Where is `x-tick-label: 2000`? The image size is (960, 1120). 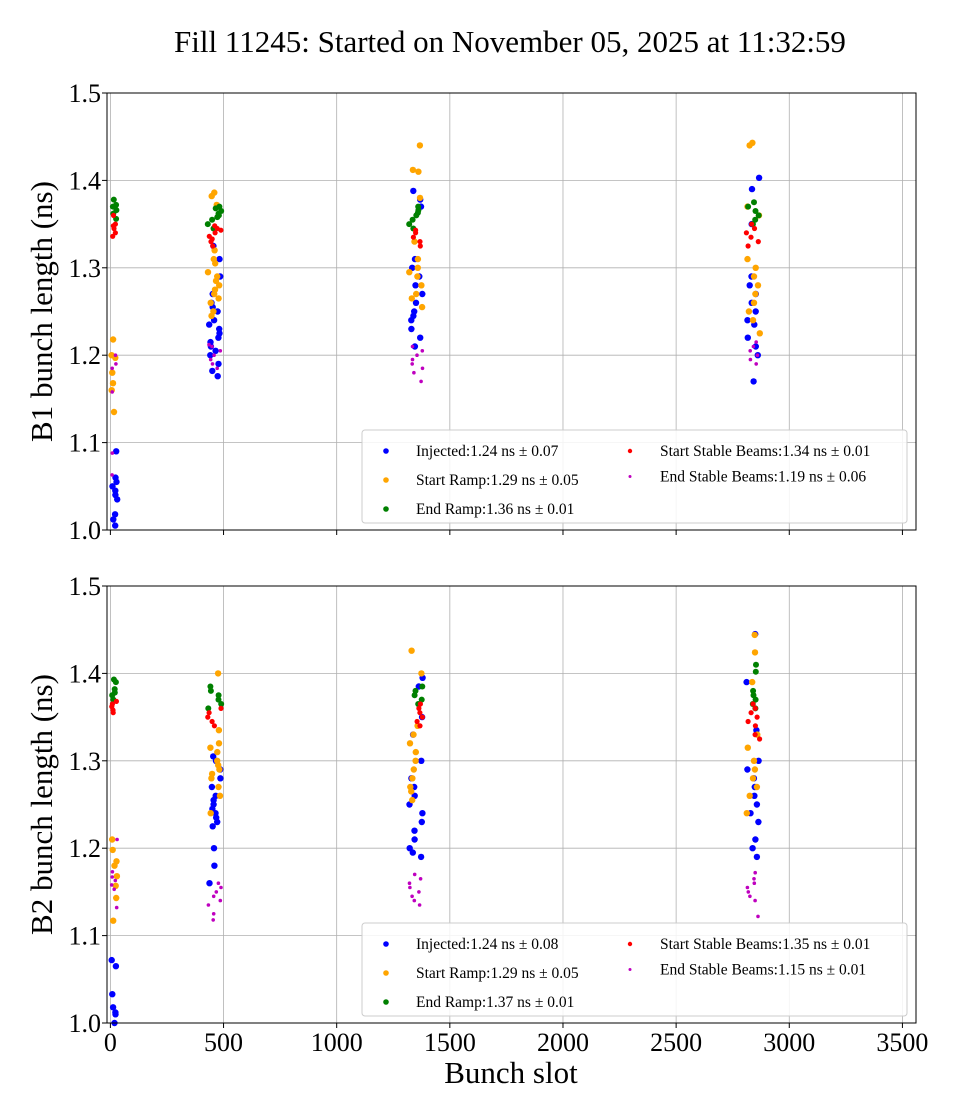
x-tick-label: 2000 is located at coordinates (563, 1042).